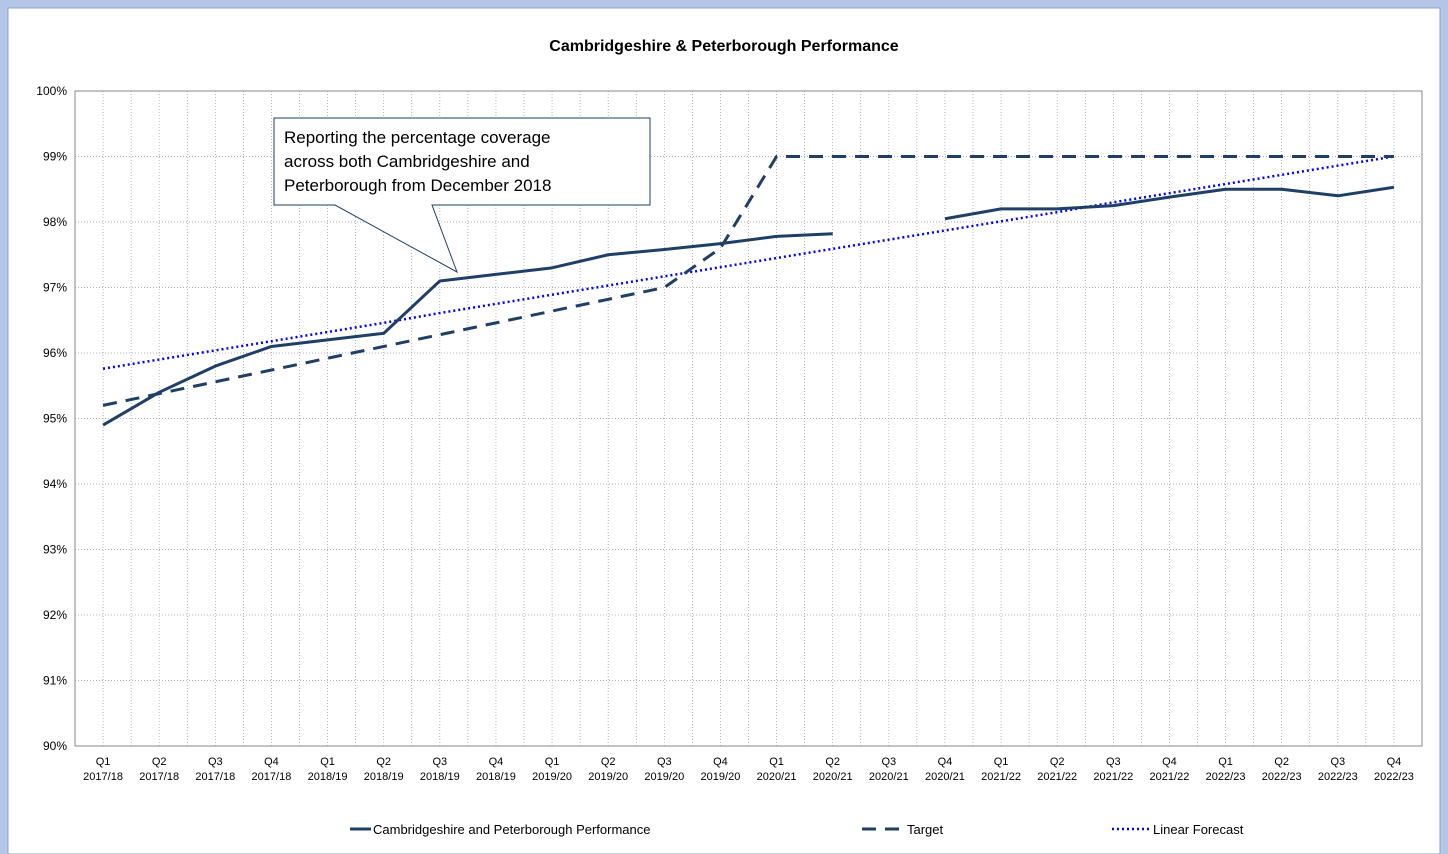 This screenshot has width=1448, height=854. Describe the element at coordinates (417, 137) in the screenshot. I see `annotation-line: Reporting the percentage coverage` at that location.